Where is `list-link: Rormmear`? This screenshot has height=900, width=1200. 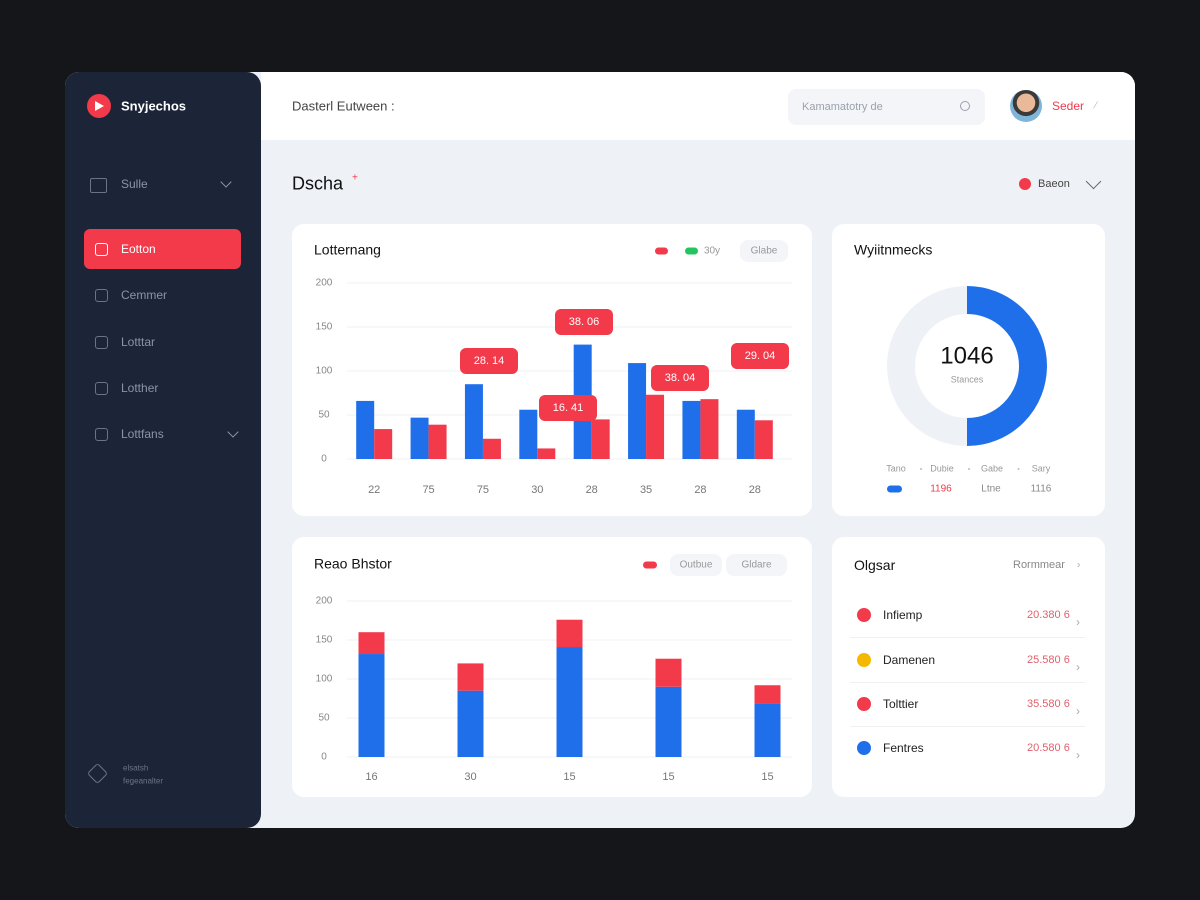
list-link: Rormmear is located at coordinates (1039, 565).